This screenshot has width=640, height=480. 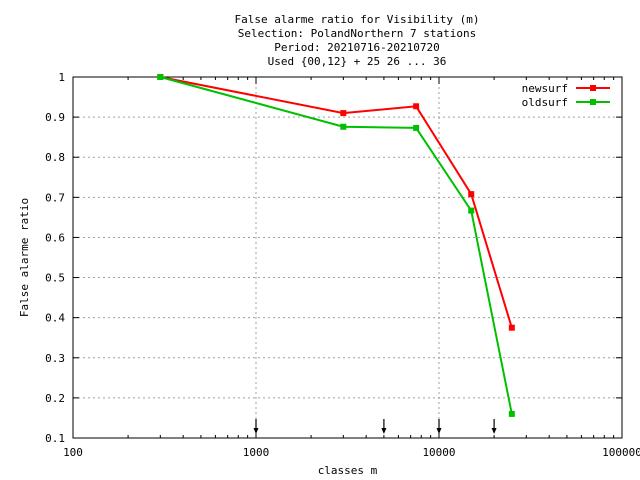 I want to click on y-tick-label: 0.2, so click(x=55, y=398).